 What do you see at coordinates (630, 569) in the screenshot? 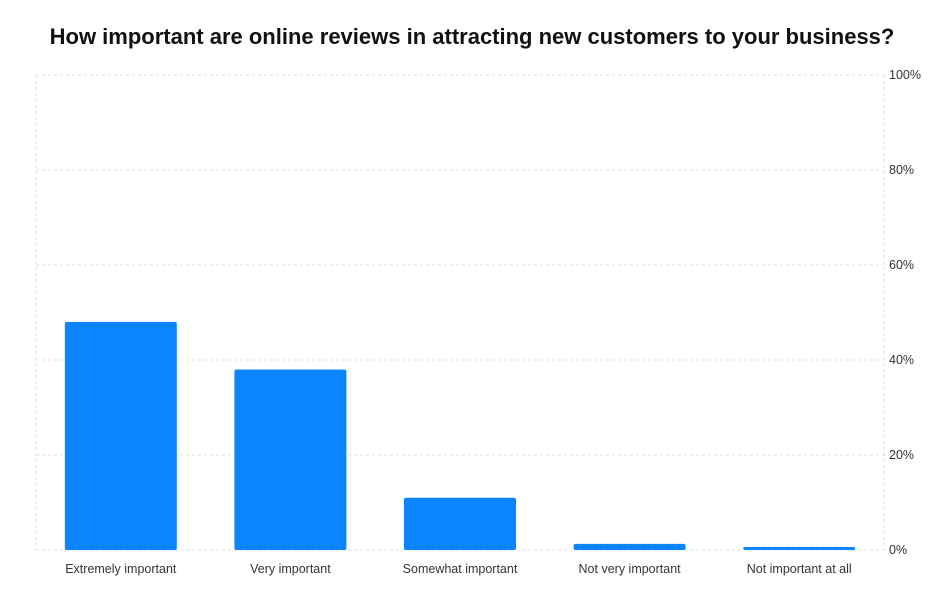
I see `x-category-label: Not very important` at bounding box center [630, 569].